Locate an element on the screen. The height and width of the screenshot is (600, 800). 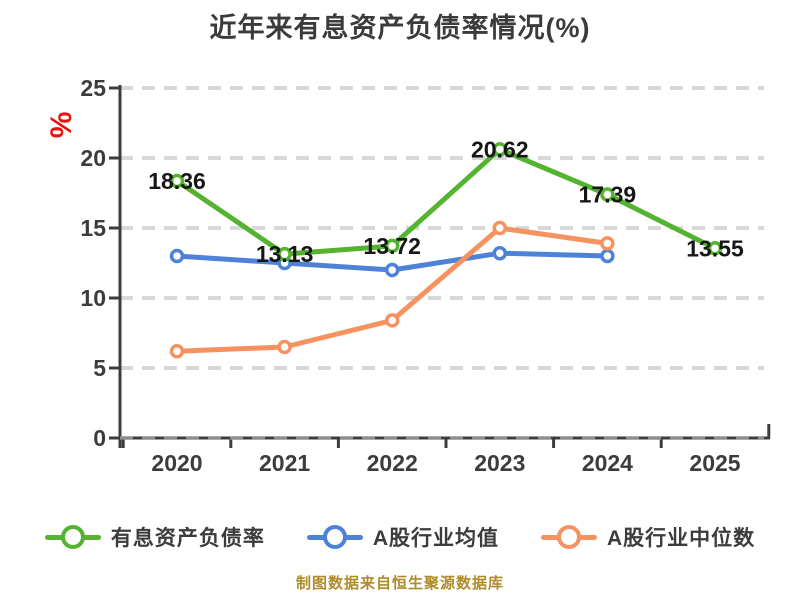
svg-text: 20 is located at coordinates (93, 158).